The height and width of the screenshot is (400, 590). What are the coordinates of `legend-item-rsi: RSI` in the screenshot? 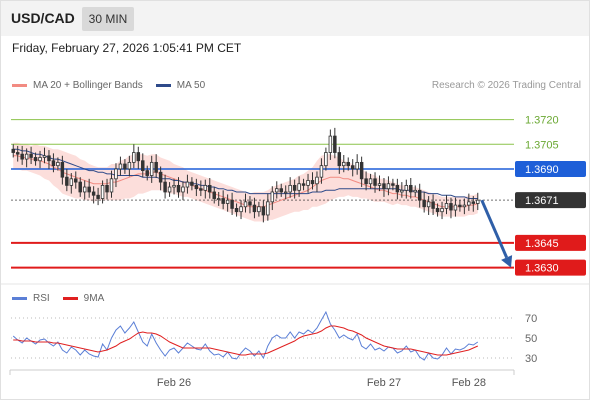 It's located at (31, 298).